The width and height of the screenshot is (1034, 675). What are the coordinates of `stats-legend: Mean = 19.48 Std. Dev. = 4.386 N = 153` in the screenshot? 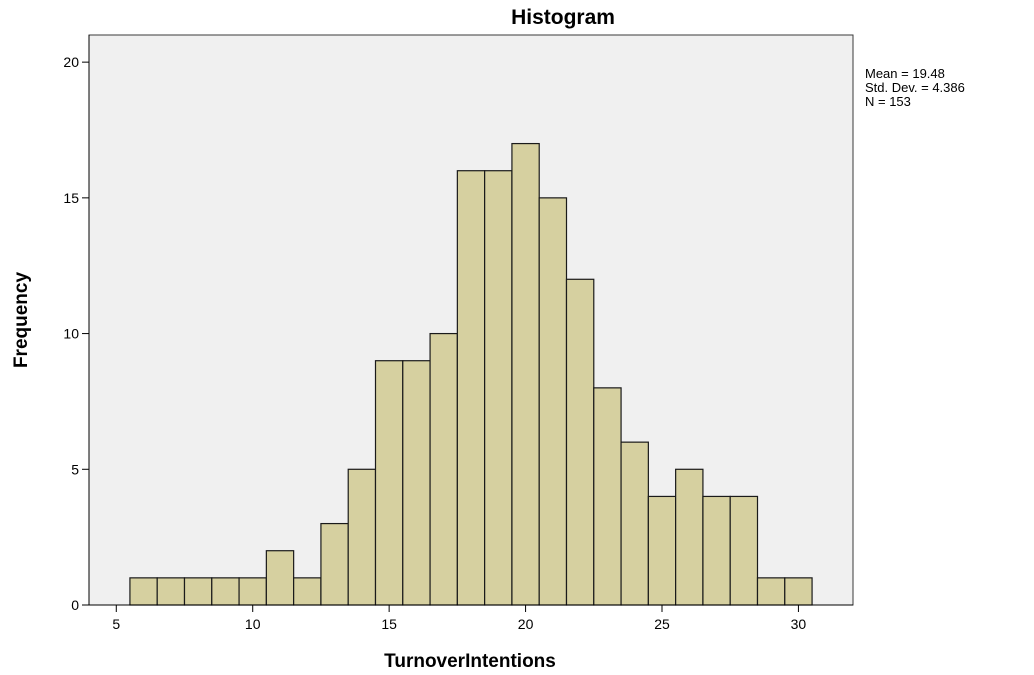 It's located at (915, 87).